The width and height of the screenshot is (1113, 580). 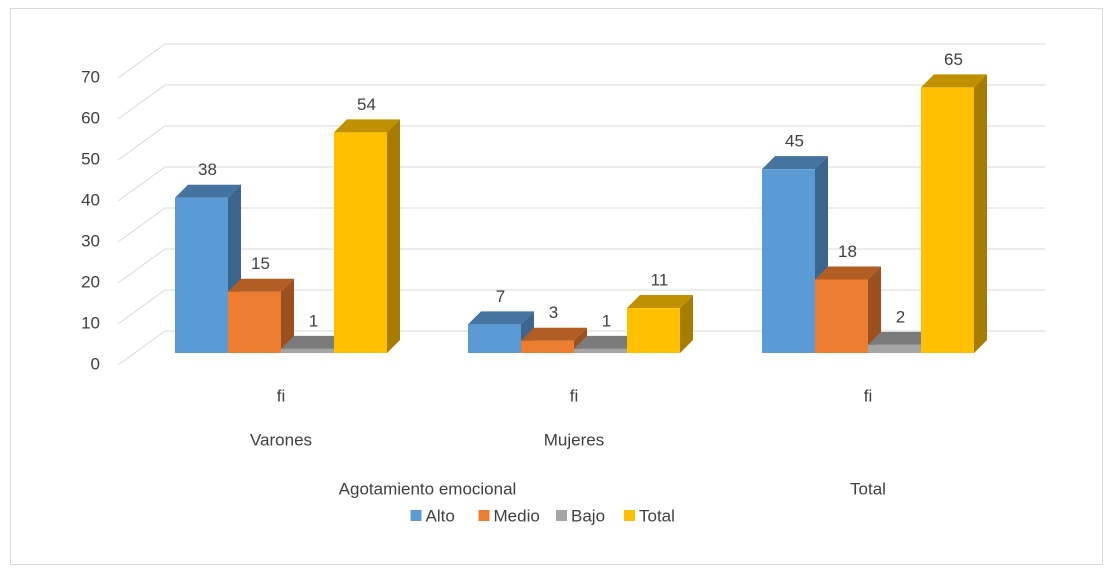 What do you see at coordinates (260, 263) in the screenshot?
I see `value-label: 15` at bounding box center [260, 263].